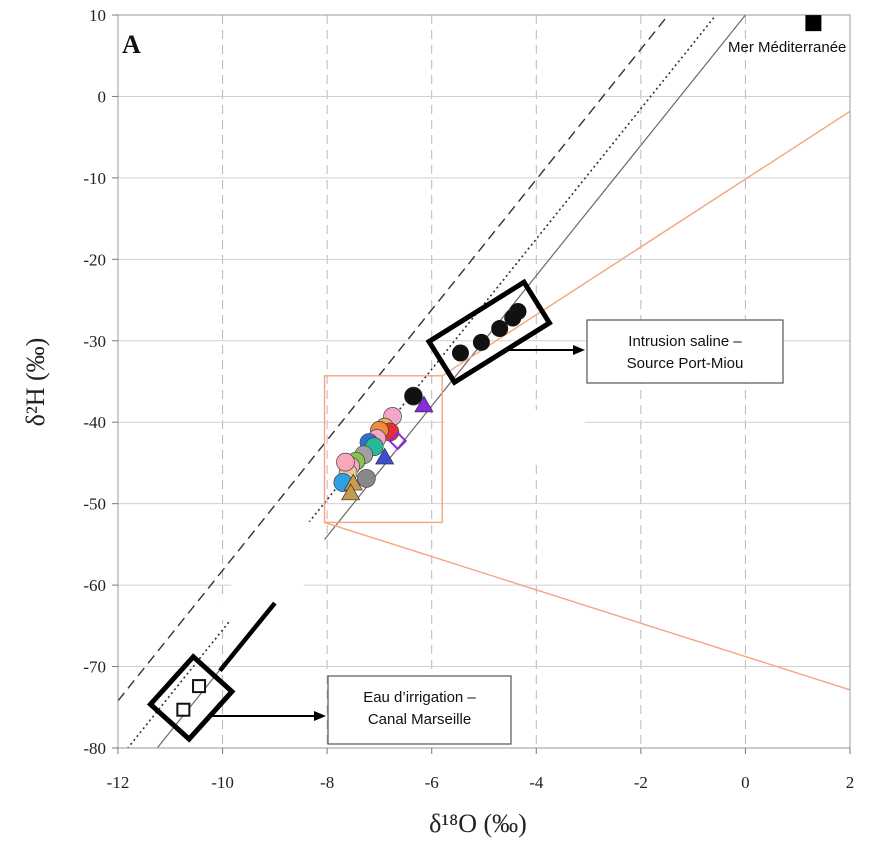 The height and width of the screenshot is (841, 894). What do you see at coordinates (94, 341) in the screenshot?
I see `y-tick-label: -30` at bounding box center [94, 341].